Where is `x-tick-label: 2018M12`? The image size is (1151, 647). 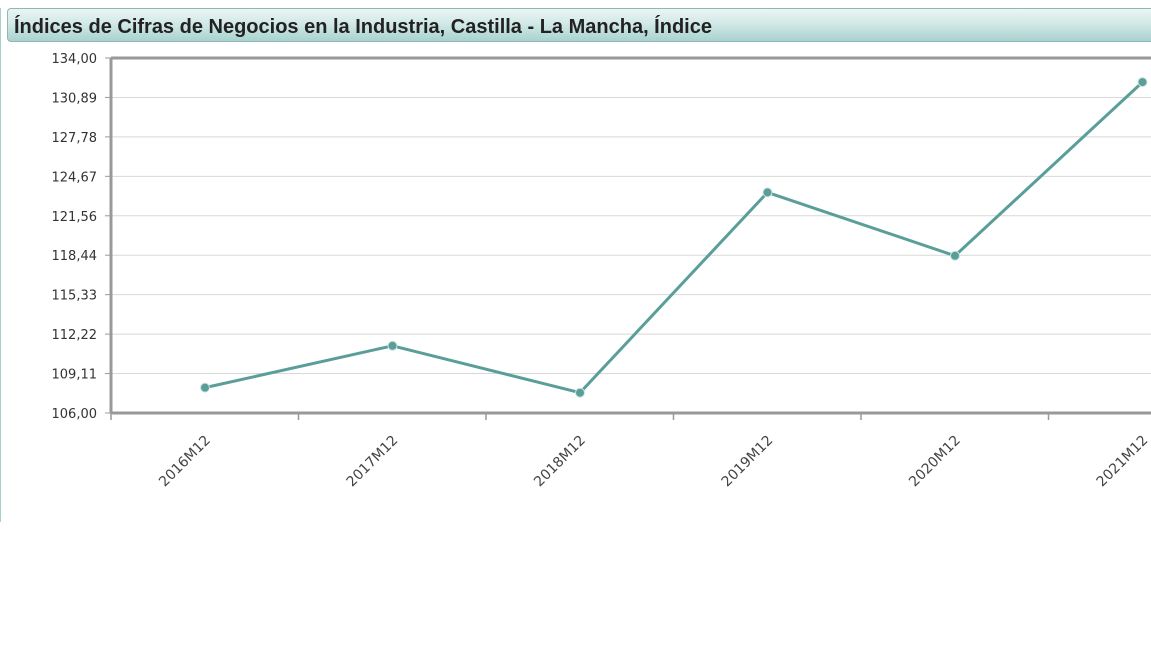 x-tick-label: 2018M12 is located at coordinates (560, 462).